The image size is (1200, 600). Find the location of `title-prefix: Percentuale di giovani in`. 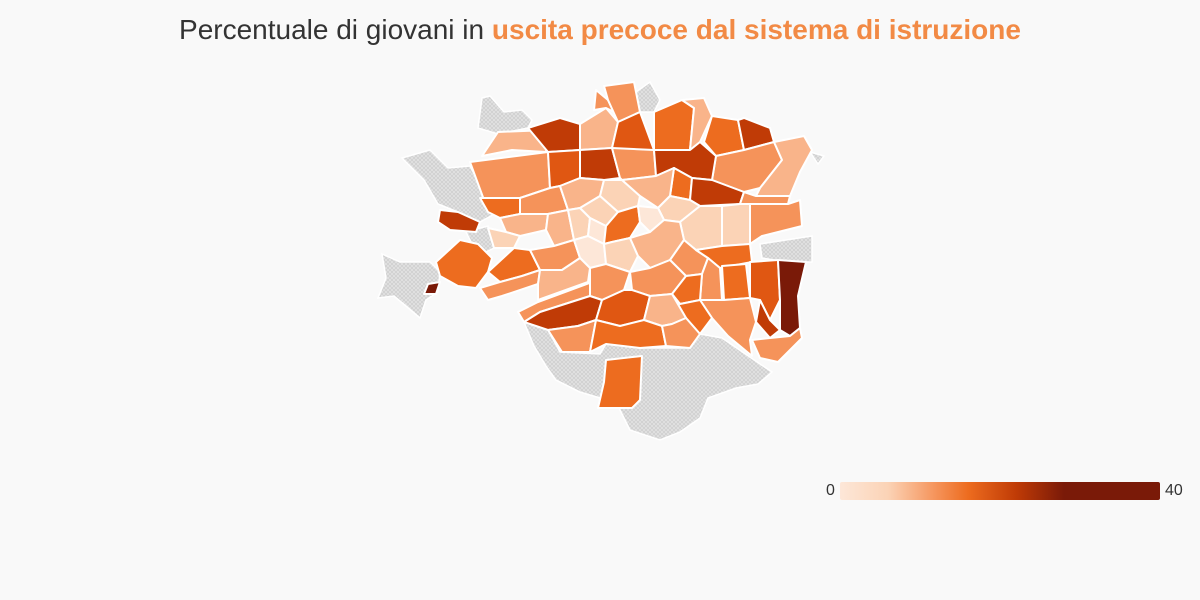

title-prefix: Percentuale di giovani in is located at coordinates (335, 29).